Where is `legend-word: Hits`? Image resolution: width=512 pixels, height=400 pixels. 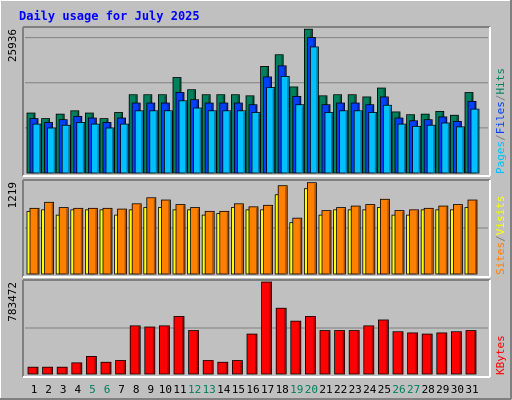 legend-word: Hits is located at coordinates (500, 81).